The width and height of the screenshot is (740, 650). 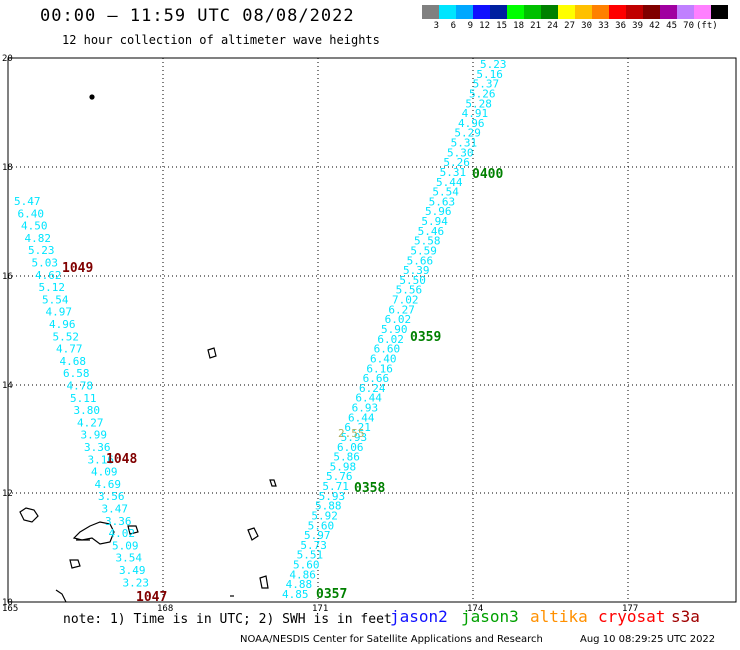 What do you see at coordinates (66, 336) in the screenshot?
I see `swh-value: 5.52` at bounding box center [66, 336].